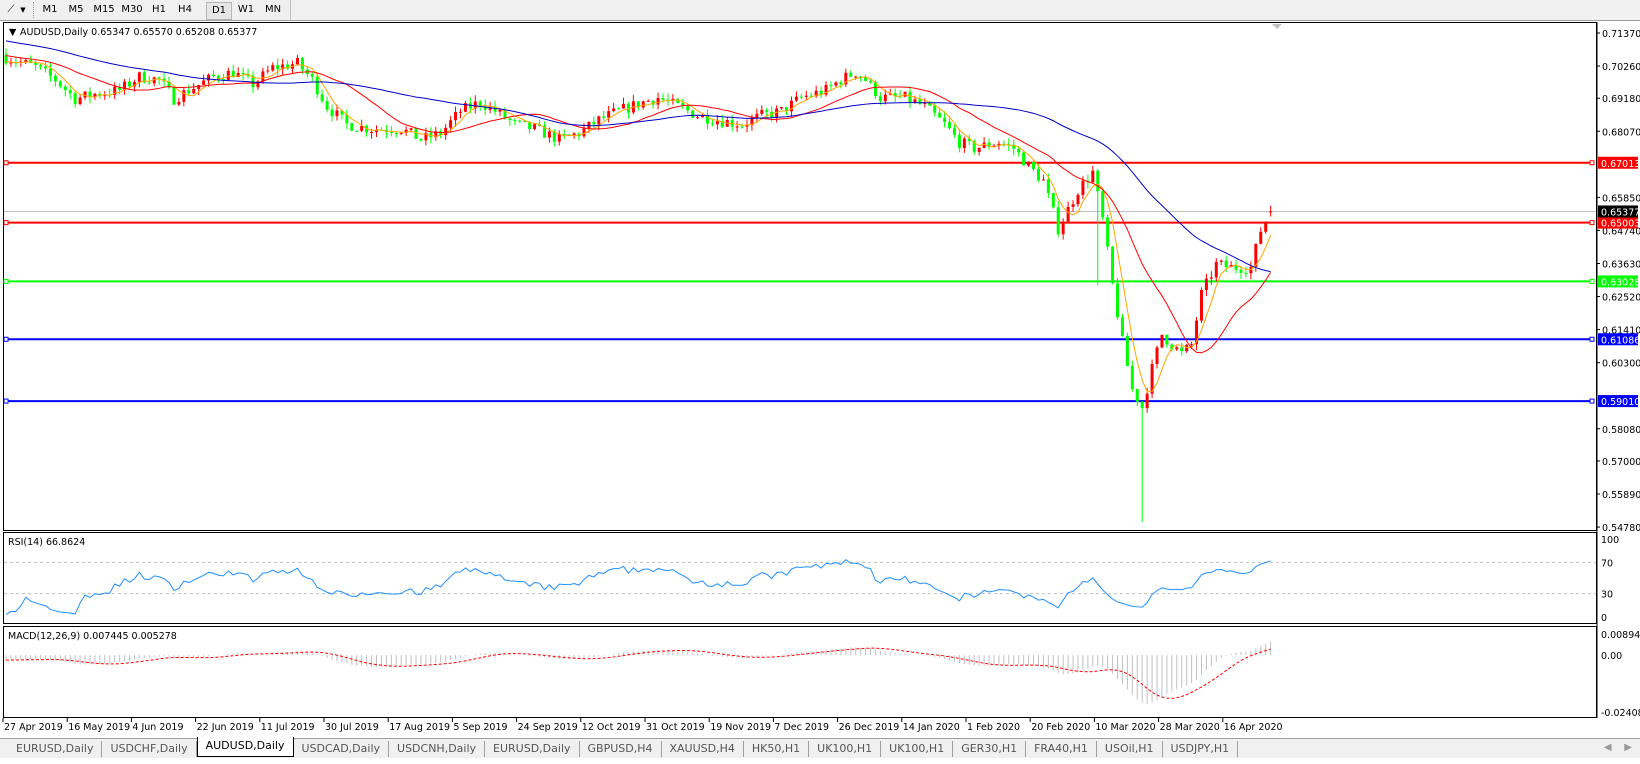 Image resolution: width=1640 pixels, height=764 pixels. Describe the element at coordinates (621, 748) in the screenshot. I see `tab-gbpusd-h4: GBPUSD,H4` at that location.